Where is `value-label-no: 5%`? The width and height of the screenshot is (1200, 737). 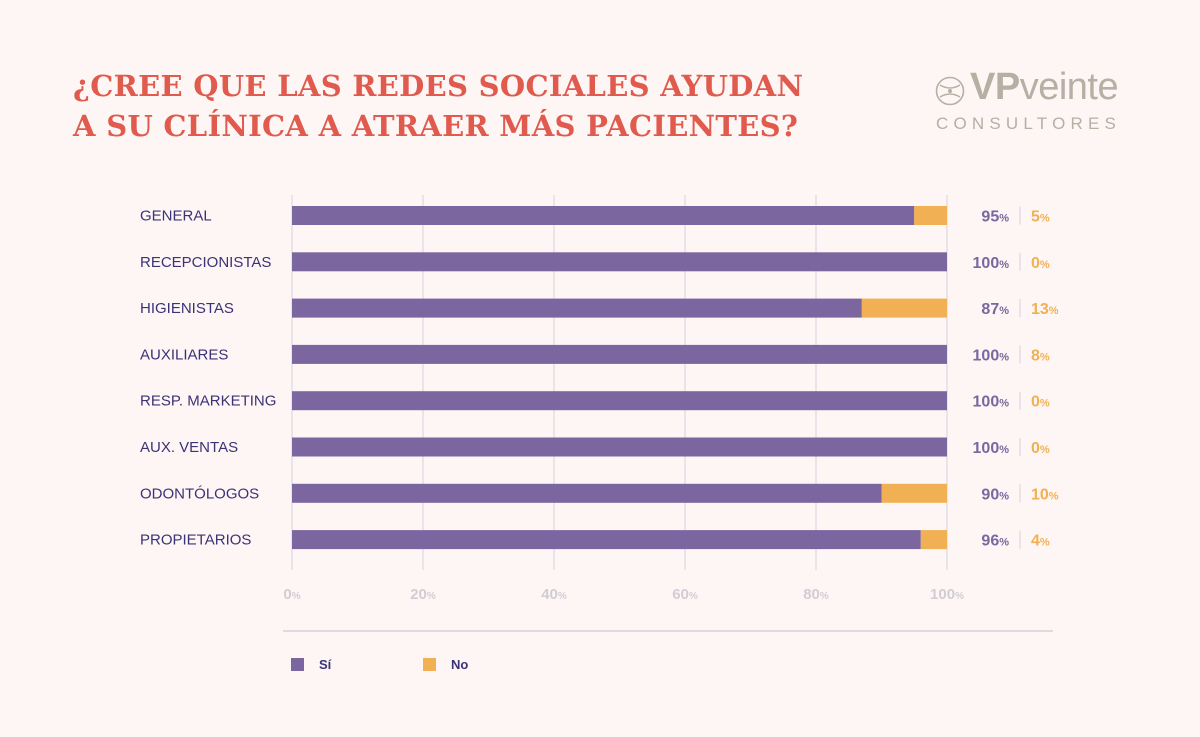 value-label-no: 5% is located at coordinates (1040, 217).